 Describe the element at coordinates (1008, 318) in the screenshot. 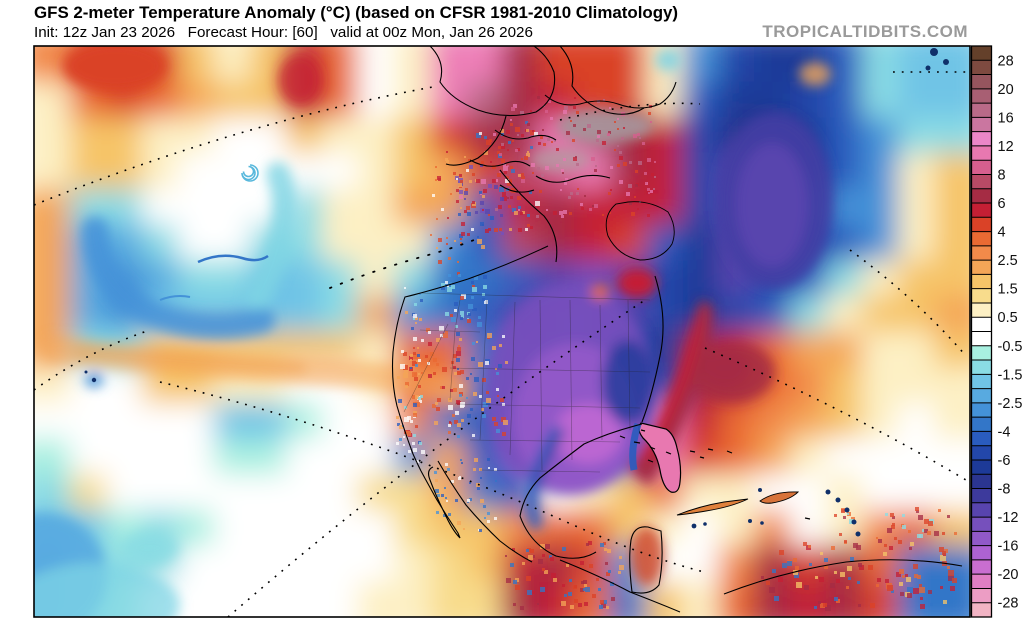

I see `svg-text: 0.5` at that location.